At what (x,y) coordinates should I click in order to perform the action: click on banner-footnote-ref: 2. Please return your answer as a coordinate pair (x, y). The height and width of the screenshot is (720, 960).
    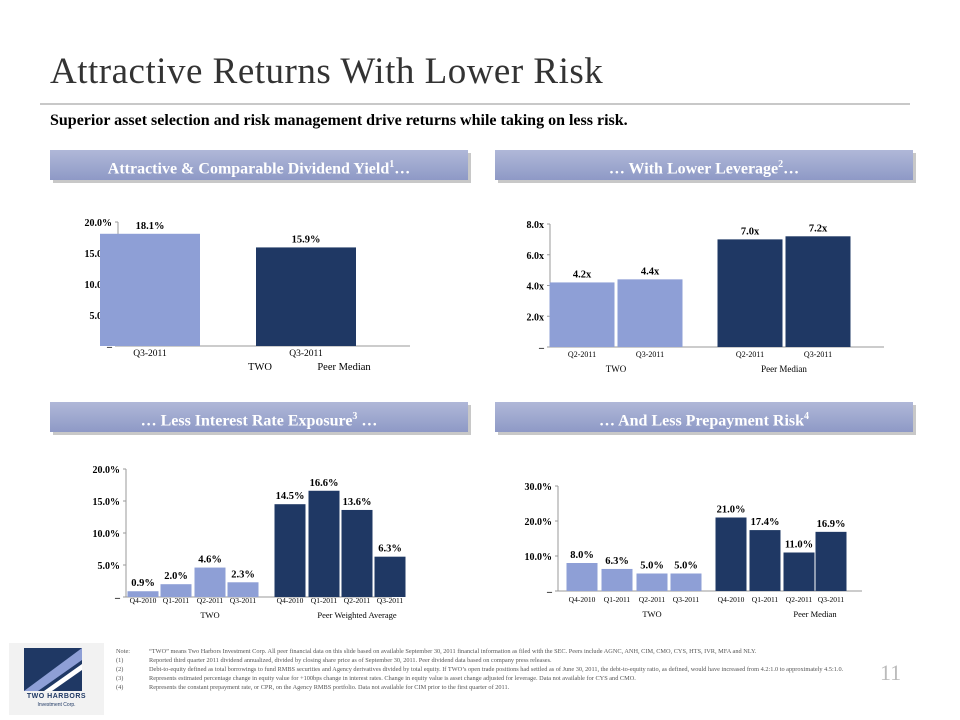
    Looking at the image, I should click on (781, 164).